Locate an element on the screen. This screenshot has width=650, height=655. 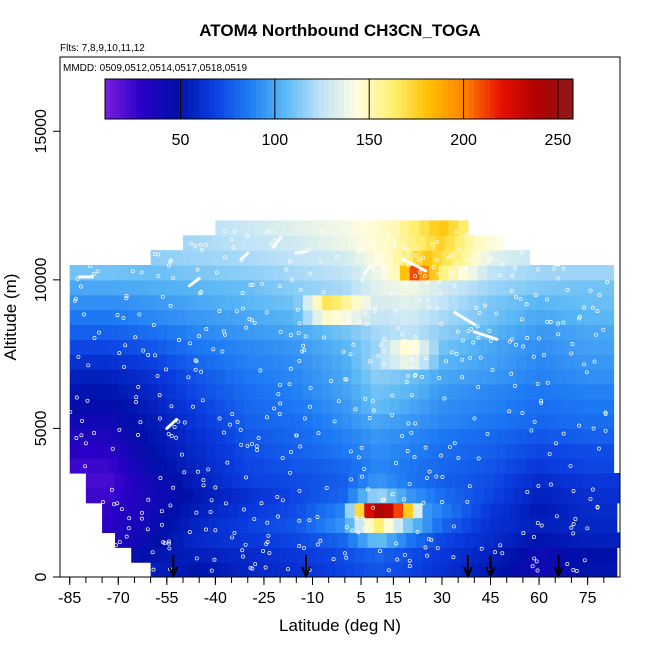
colorbar-tick-label: 150 is located at coordinates (369, 140).